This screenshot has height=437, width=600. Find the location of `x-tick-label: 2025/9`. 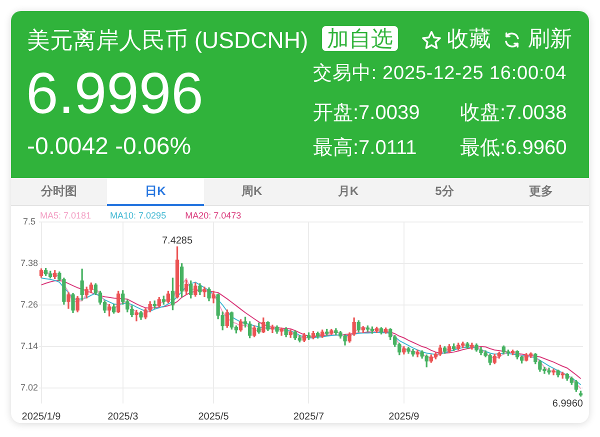

x-tick-label: 2025/9 is located at coordinates (404, 416).